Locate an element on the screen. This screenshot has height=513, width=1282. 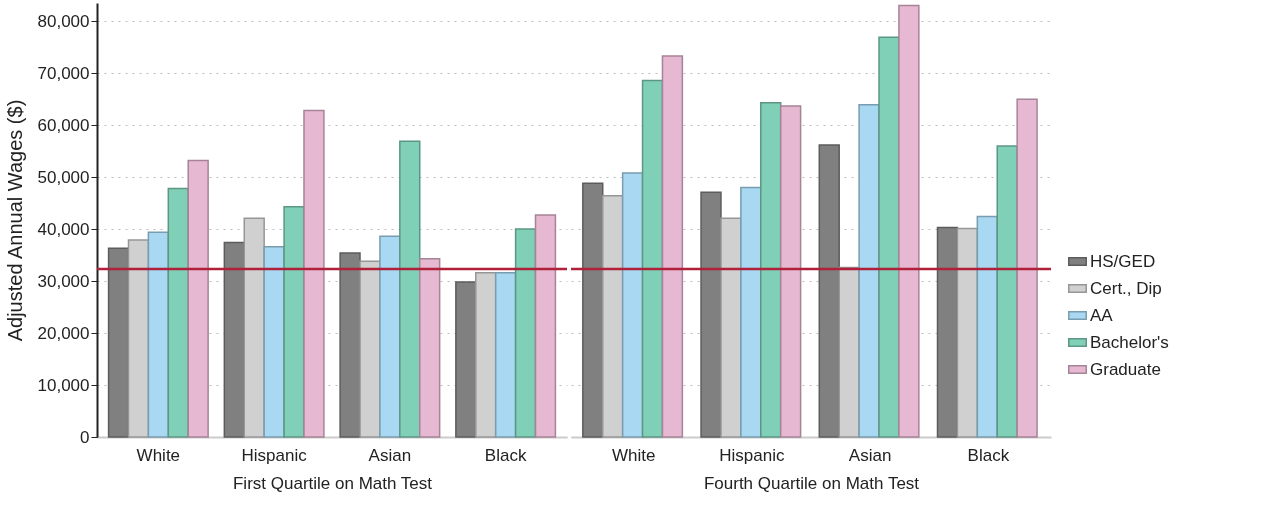
legend-label: Graduate is located at coordinates (1125, 369).